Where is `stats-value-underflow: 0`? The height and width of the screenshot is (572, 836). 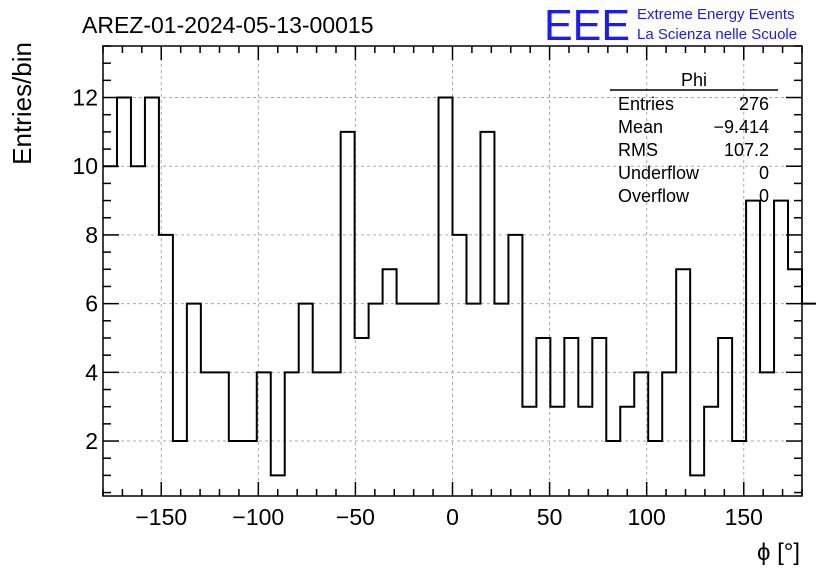 stats-value-underflow: 0 is located at coordinates (764, 173).